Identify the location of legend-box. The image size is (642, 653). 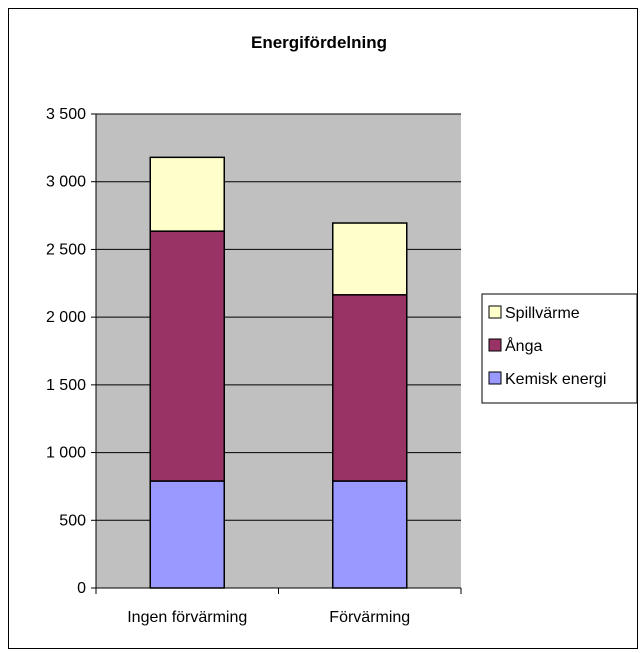
(559, 348).